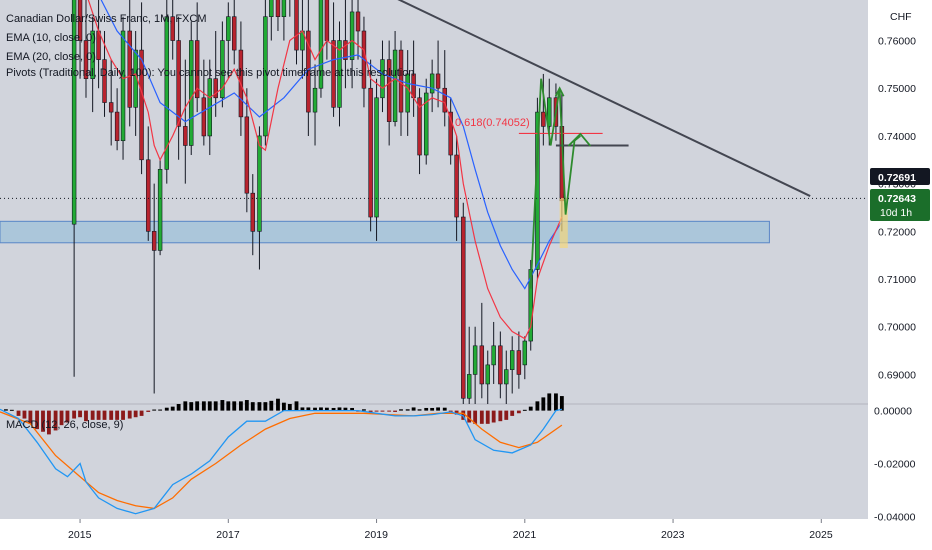 This screenshot has width=932, height=550. I want to click on price-tick-label: 0.69000, so click(897, 375).